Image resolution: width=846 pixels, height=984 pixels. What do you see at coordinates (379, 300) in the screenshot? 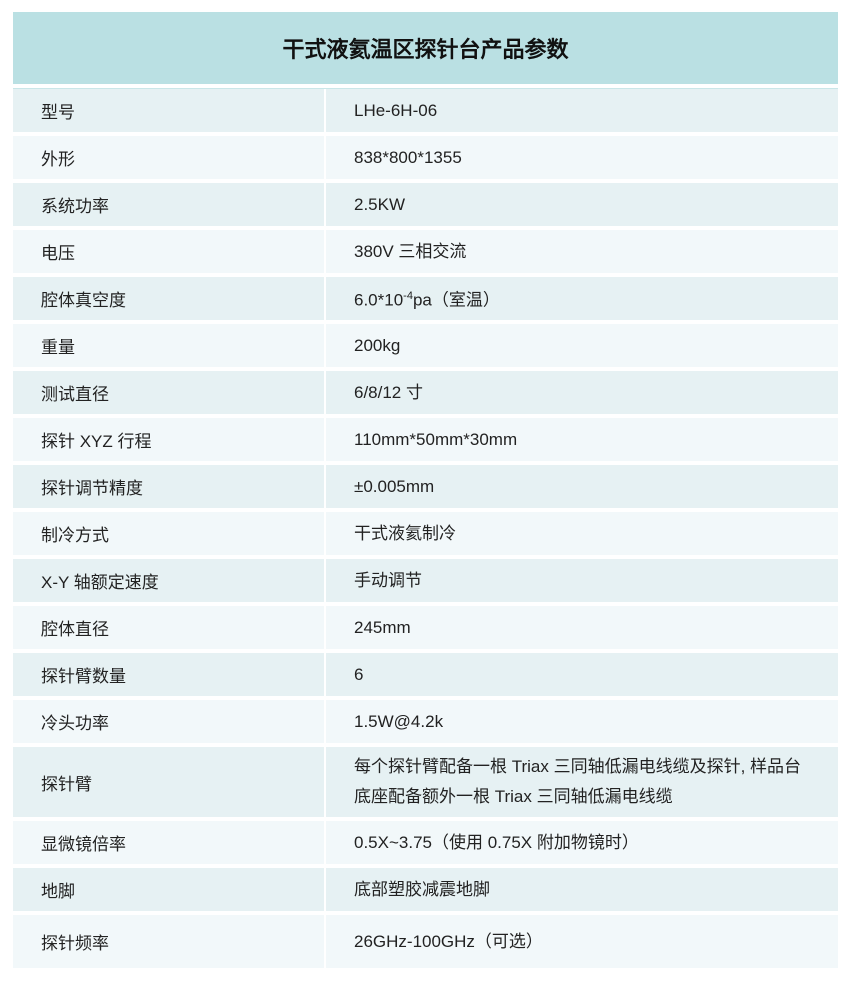
I see `value-pre: 6.0*10` at bounding box center [379, 300].